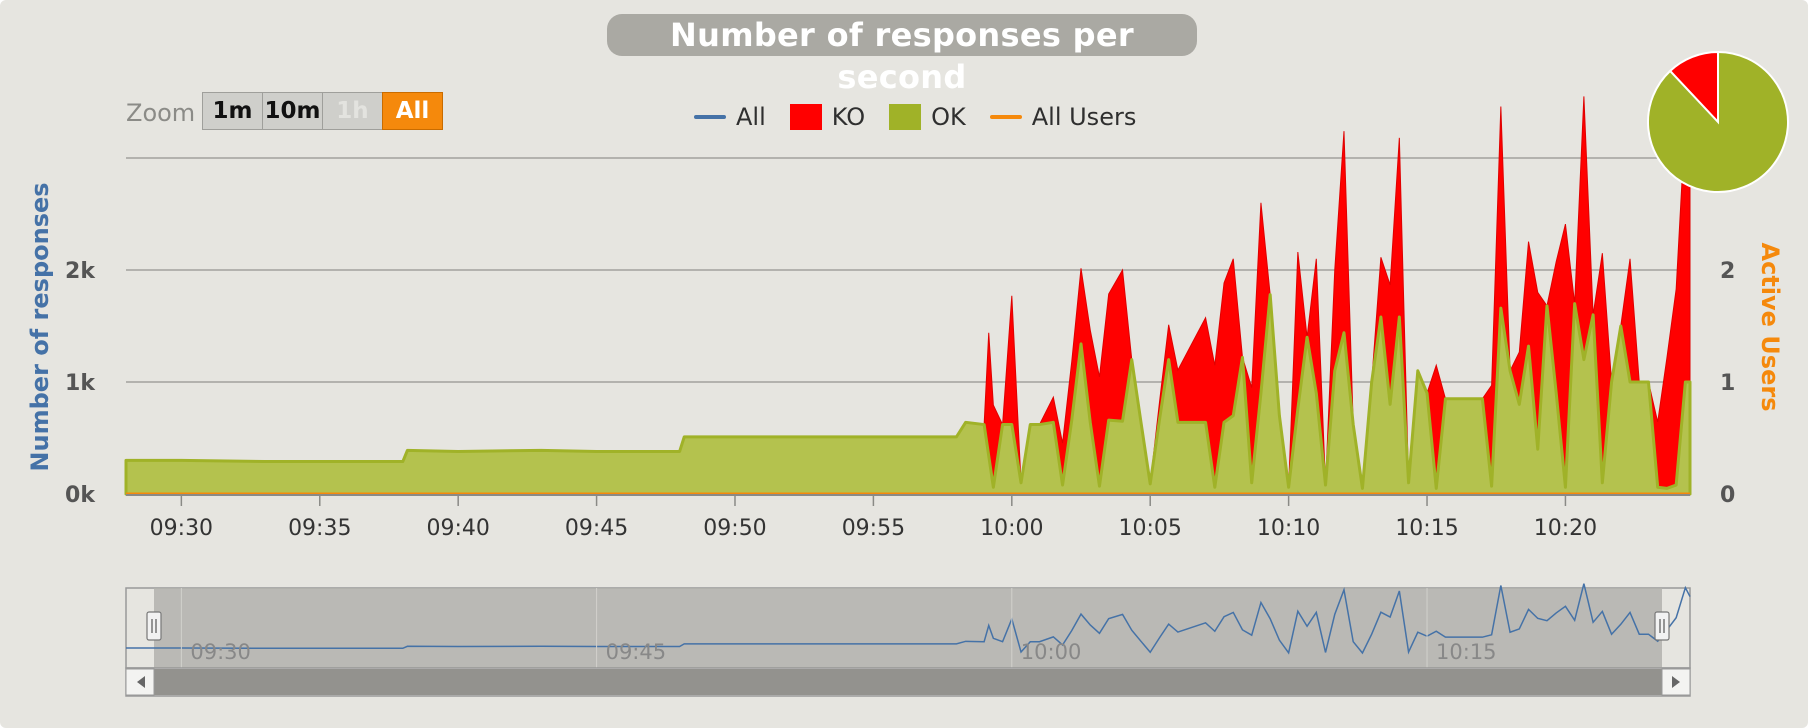 The image size is (1808, 728). I want to click on y-axis-right-title: Active Users, so click(1770, 327).